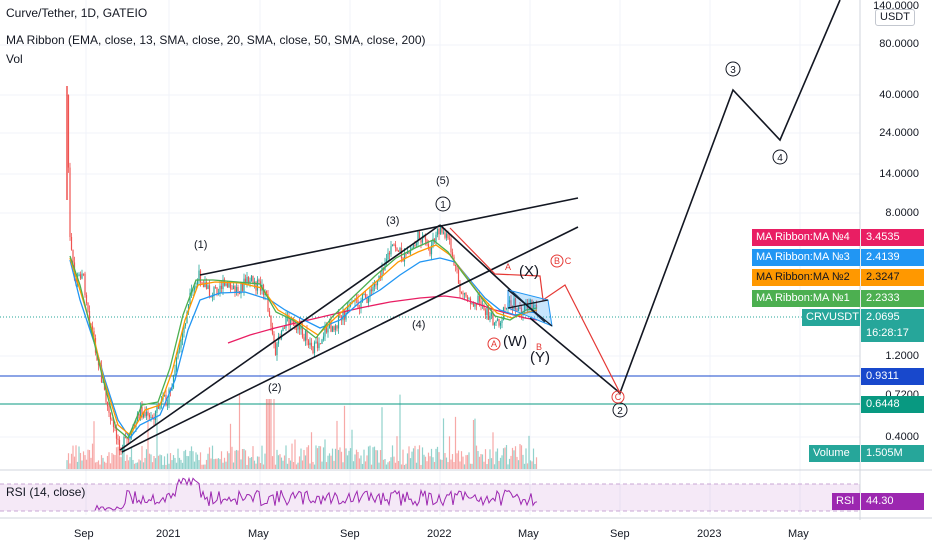 The height and width of the screenshot is (550, 932). What do you see at coordinates (430, 497) in the screenshot?
I see `rsi-band` at bounding box center [430, 497].